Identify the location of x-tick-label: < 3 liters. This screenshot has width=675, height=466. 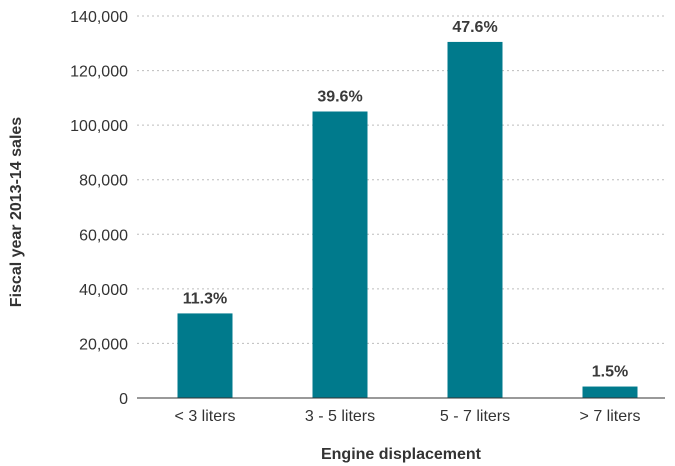
(205, 416).